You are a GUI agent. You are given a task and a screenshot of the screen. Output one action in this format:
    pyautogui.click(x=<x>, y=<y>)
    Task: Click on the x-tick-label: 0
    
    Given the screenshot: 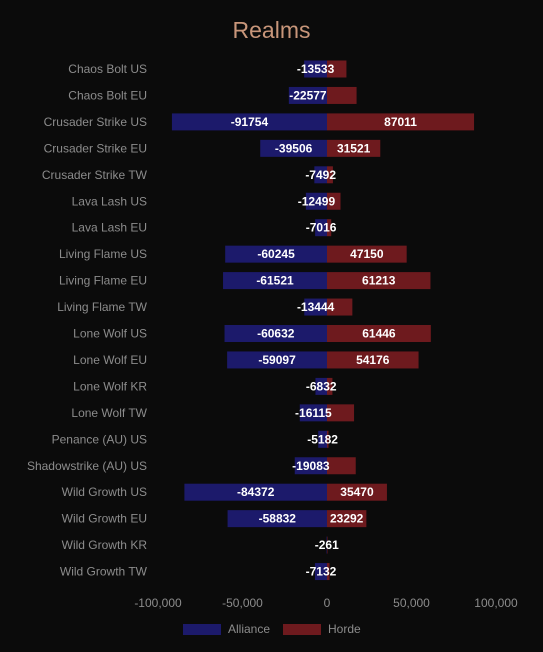 What is the action you would take?
    pyautogui.click(x=327, y=603)
    